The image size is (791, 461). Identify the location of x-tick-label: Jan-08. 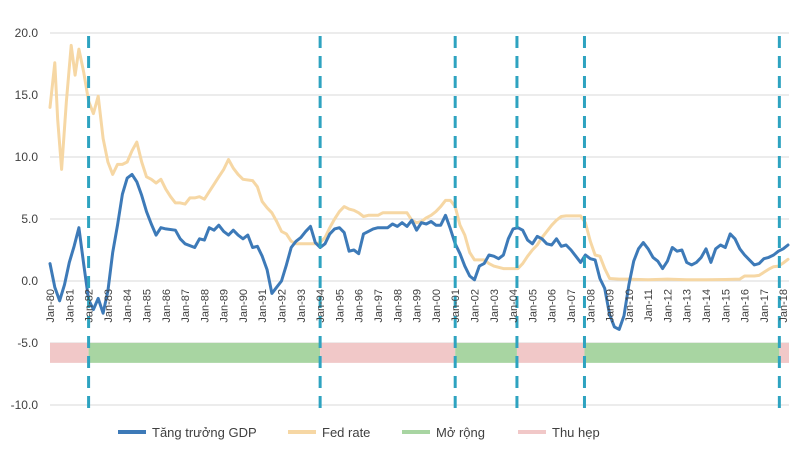
(591, 306).